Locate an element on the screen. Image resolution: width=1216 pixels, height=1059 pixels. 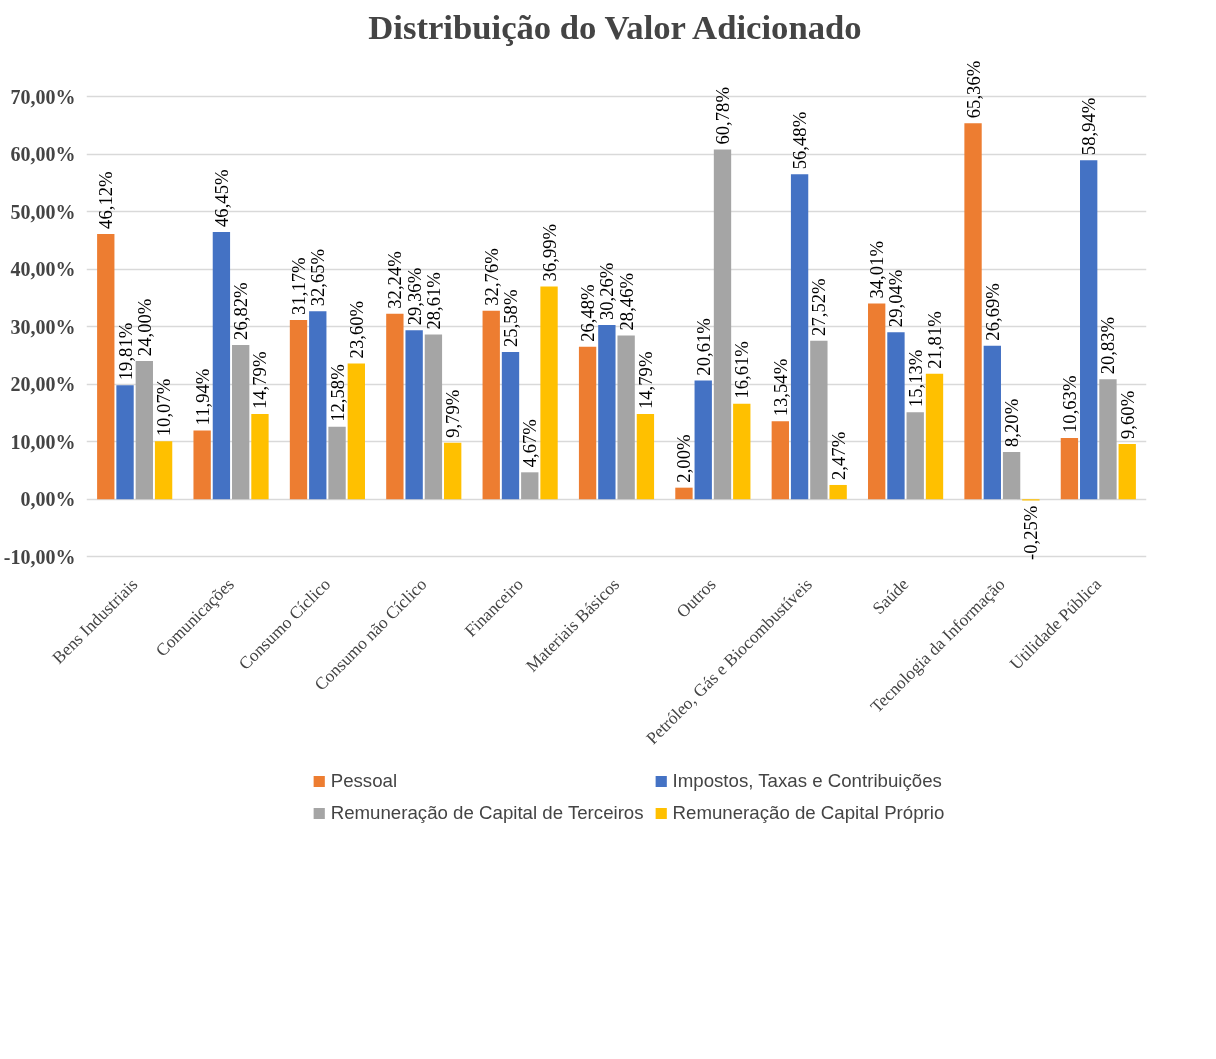
data-label: 9,79% is located at coordinates (453, 413).